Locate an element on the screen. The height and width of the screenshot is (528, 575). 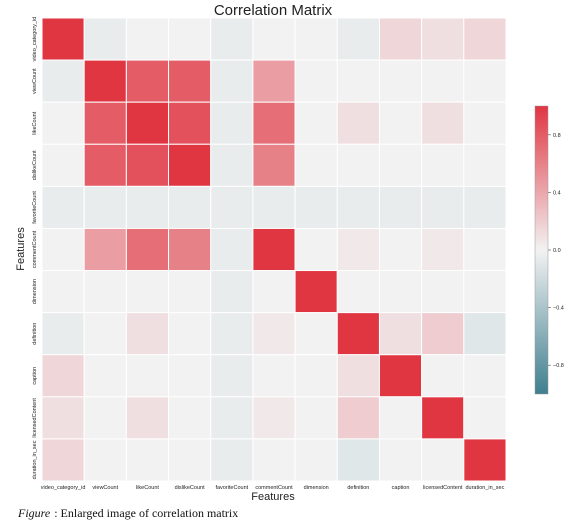
heatmap-cell-likeCount-likeCount is located at coordinates (147, 123).